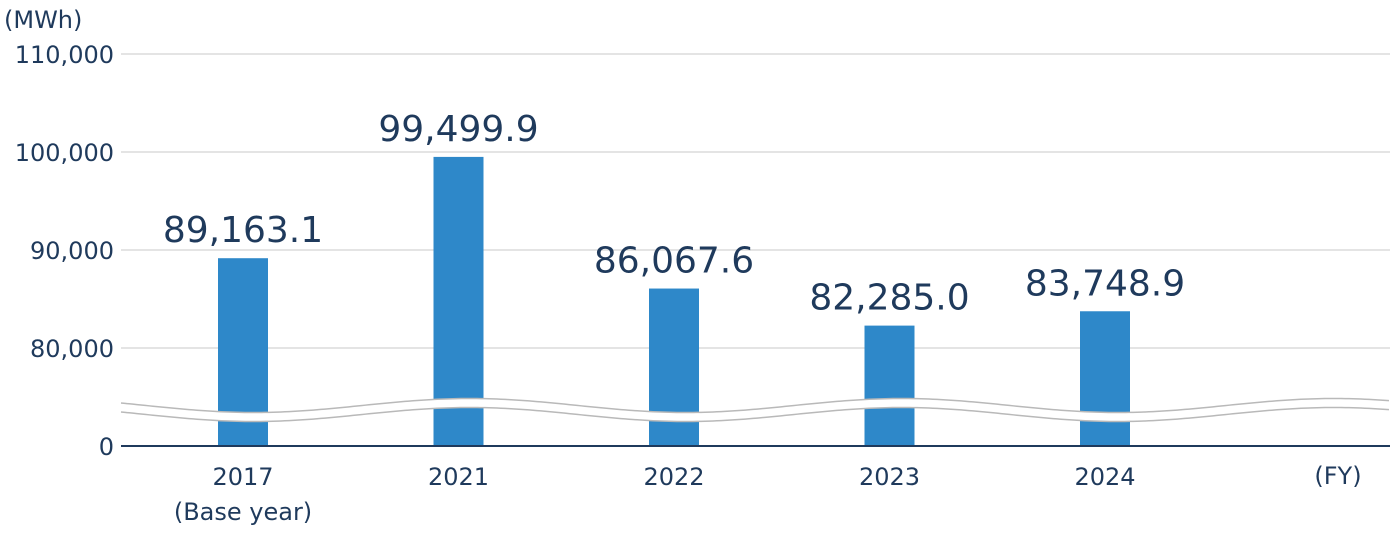 The height and width of the screenshot is (533, 1400). I want to click on bar-value-label: 89,163.1, so click(243, 230).